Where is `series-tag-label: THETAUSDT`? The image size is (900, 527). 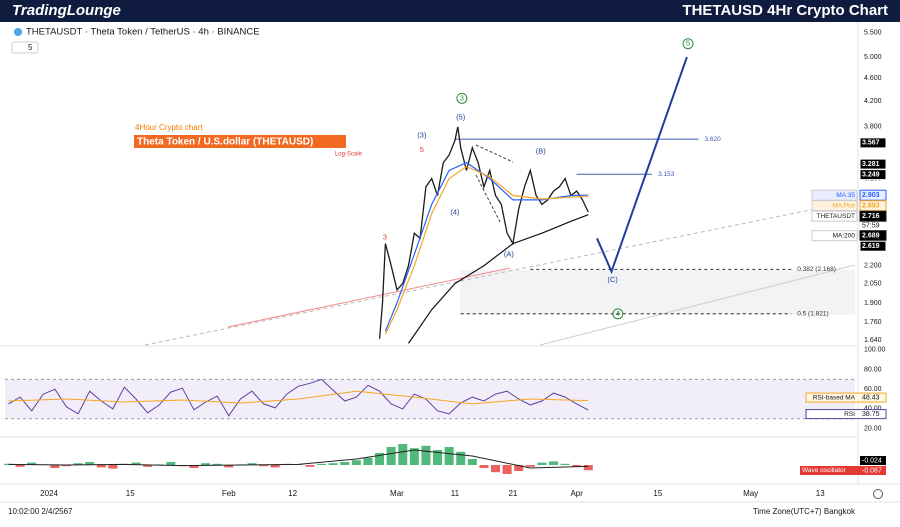 series-tag-label: THETAUSDT is located at coordinates (835, 216).